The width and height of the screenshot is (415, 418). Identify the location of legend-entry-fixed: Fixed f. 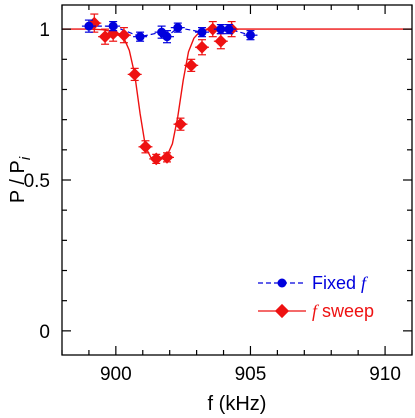
(313, 283).